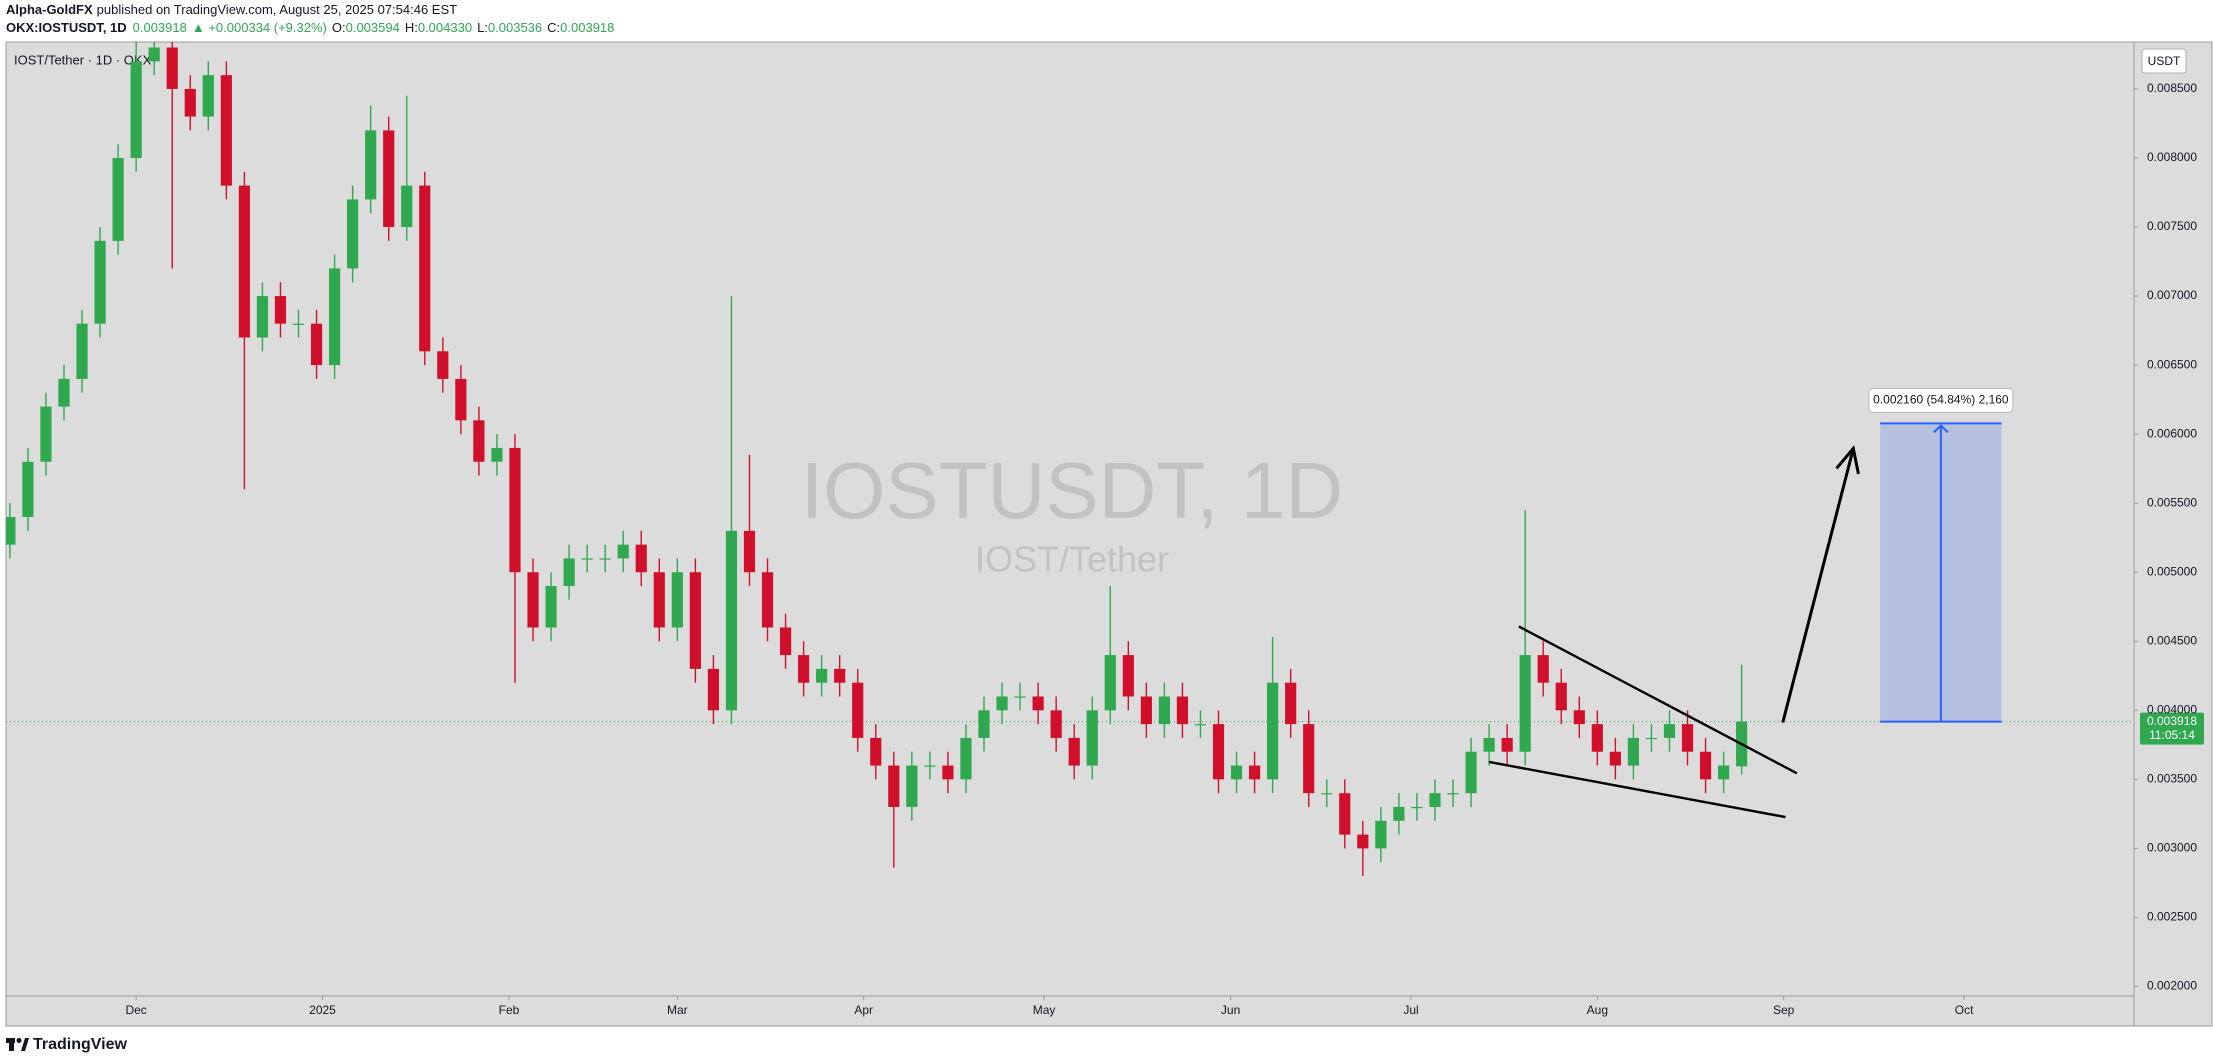  What do you see at coordinates (1847, 460) in the screenshot?
I see `arrow-head` at bounding box center [1847, 460].